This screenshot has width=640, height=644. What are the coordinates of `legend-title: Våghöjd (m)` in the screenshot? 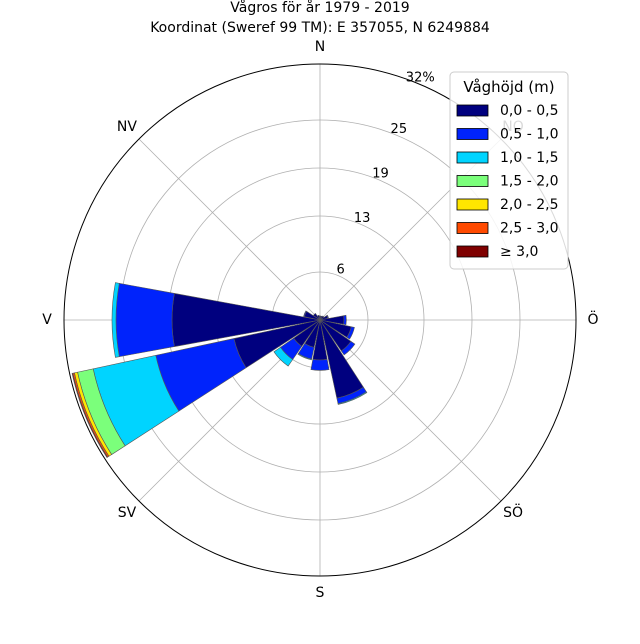 It's located at (508, 87).